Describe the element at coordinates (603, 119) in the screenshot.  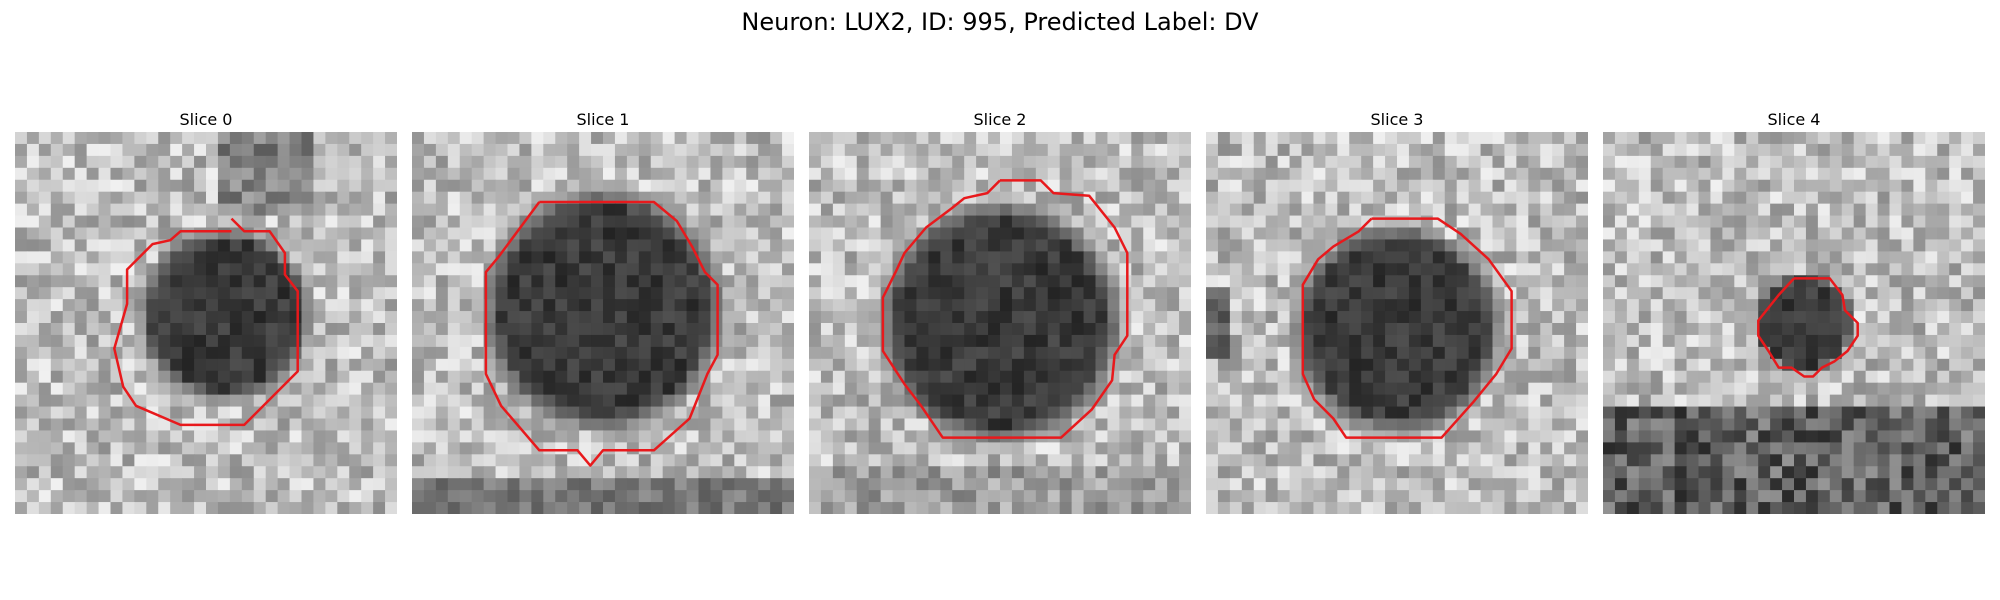
I see `slice-title: Slice 1` at that location.